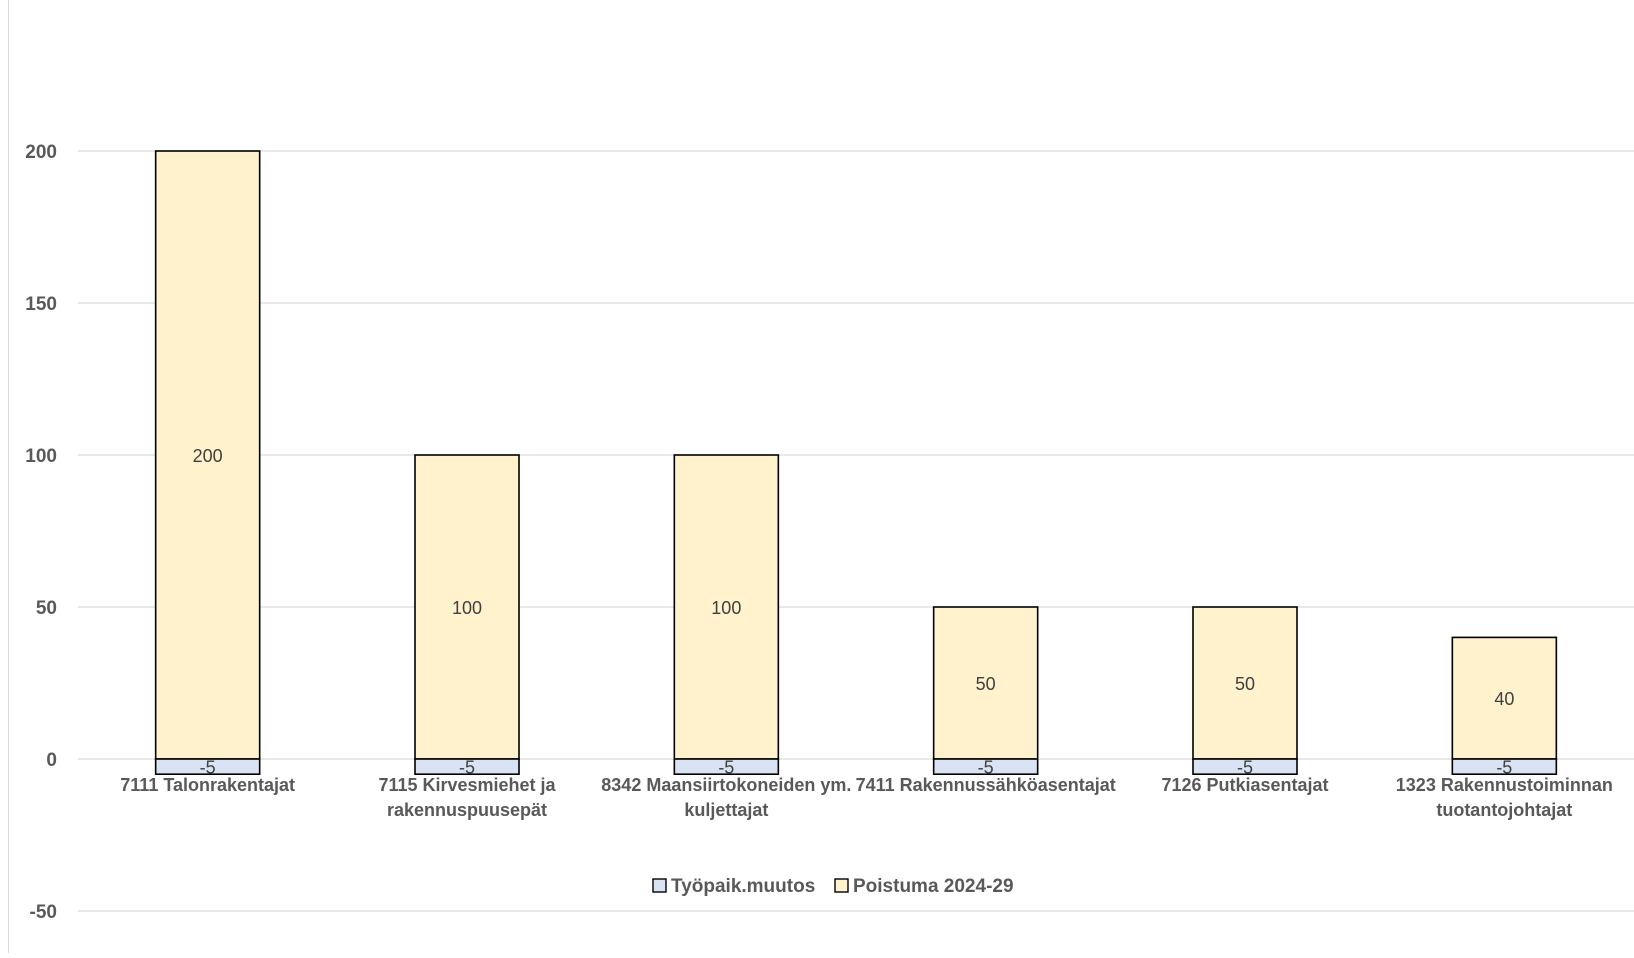  Describe the element at coordinates (743, 886) in the screenshot. I see `legend-label: Työpaik.muutos` at that location.